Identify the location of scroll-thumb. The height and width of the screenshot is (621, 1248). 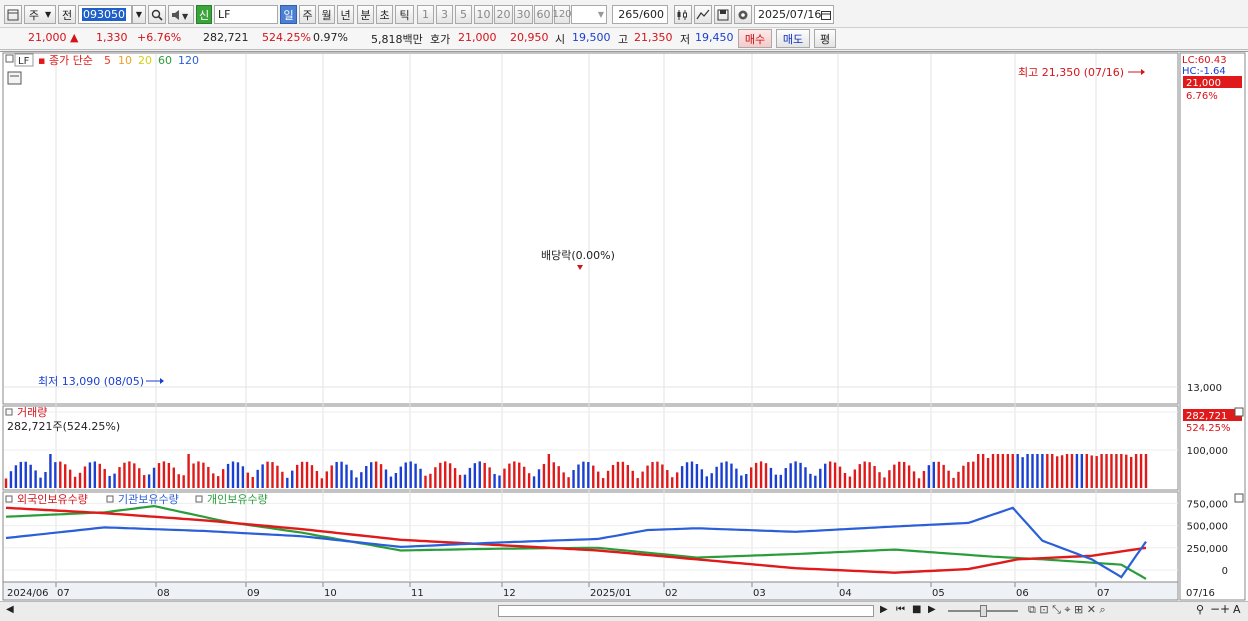
(686, 611).